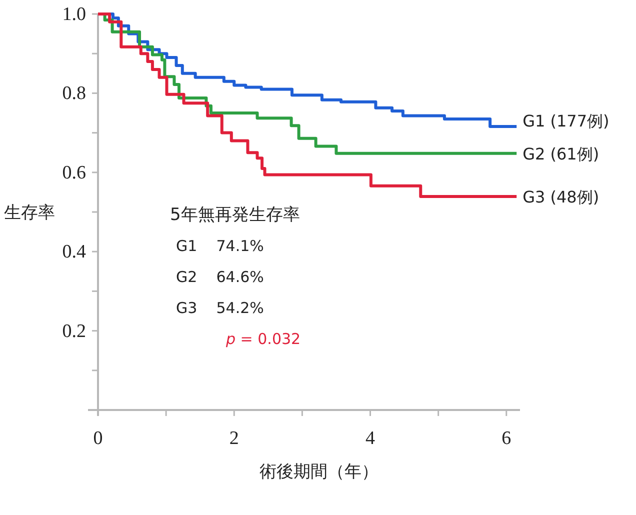  I want to click on x-tick-label: 6, so click(507, 438).